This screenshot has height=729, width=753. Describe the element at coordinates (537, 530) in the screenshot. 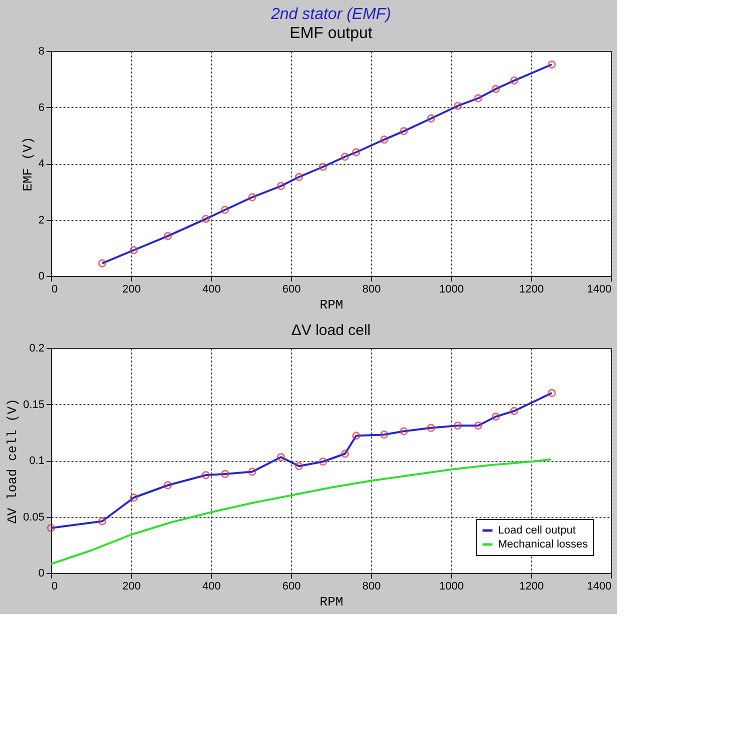

I see `legend-label: Load cell output` at that location.